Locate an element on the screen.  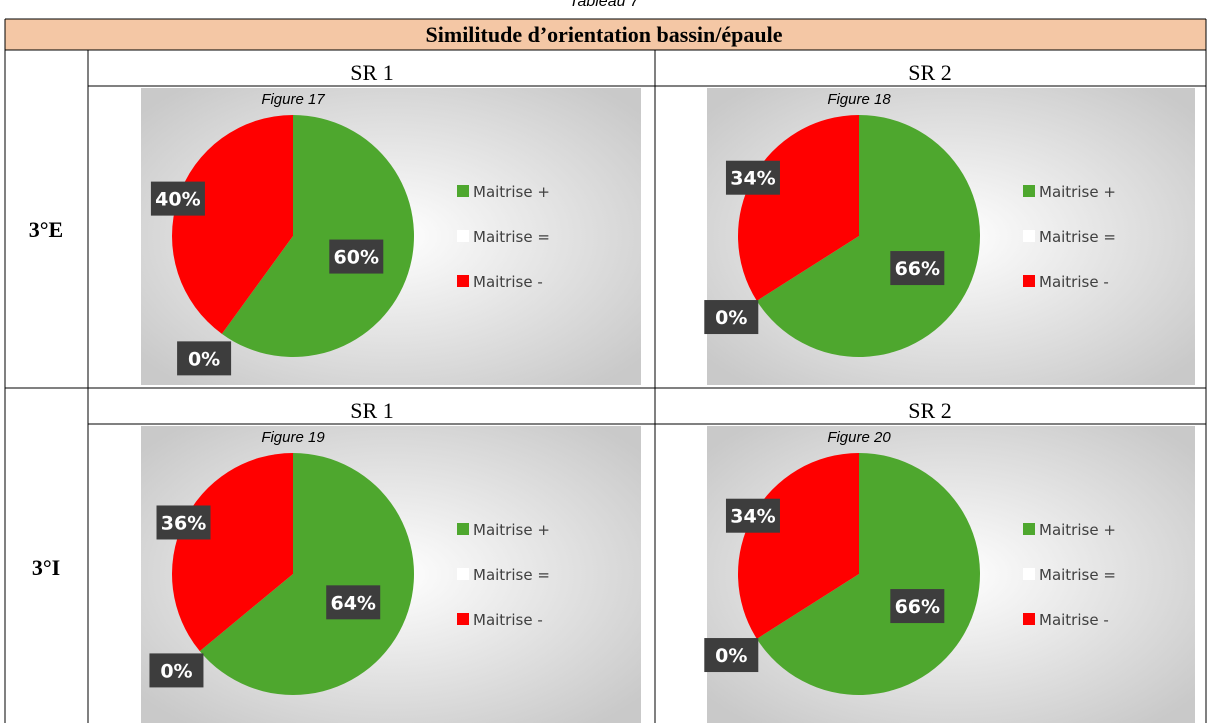
data-label: 40% is located at coordinates (177, 200).